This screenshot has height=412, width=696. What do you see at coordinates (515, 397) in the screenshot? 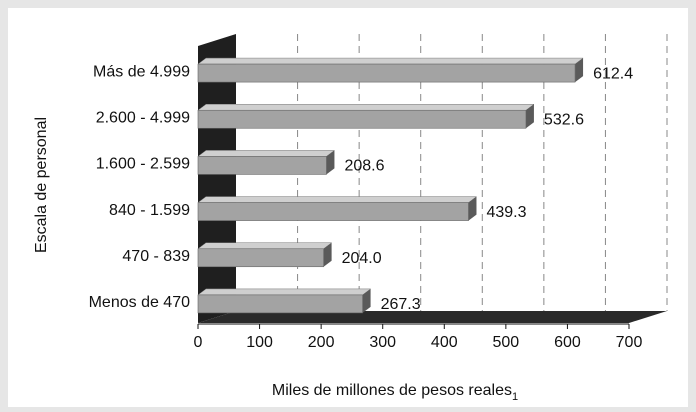
I see `x-axis-label-subscript: 1` at bounding box center [515, 397].